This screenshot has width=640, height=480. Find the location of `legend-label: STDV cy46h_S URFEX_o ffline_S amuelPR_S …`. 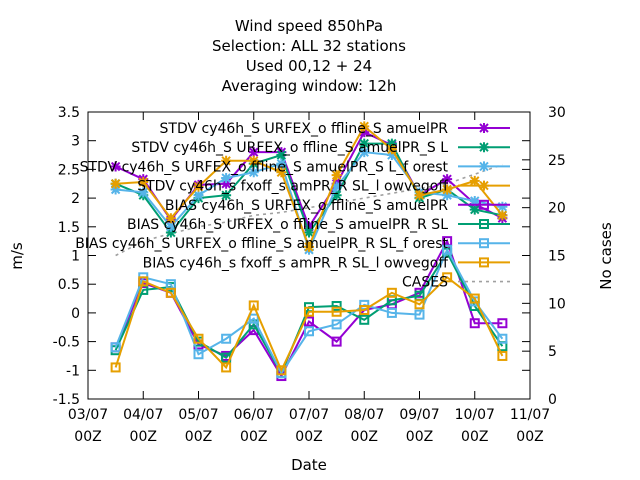

legend-label: STDV cy46h_S URFEX_o ffline_S amuelPR_S … is located at coordinates (289, 148).